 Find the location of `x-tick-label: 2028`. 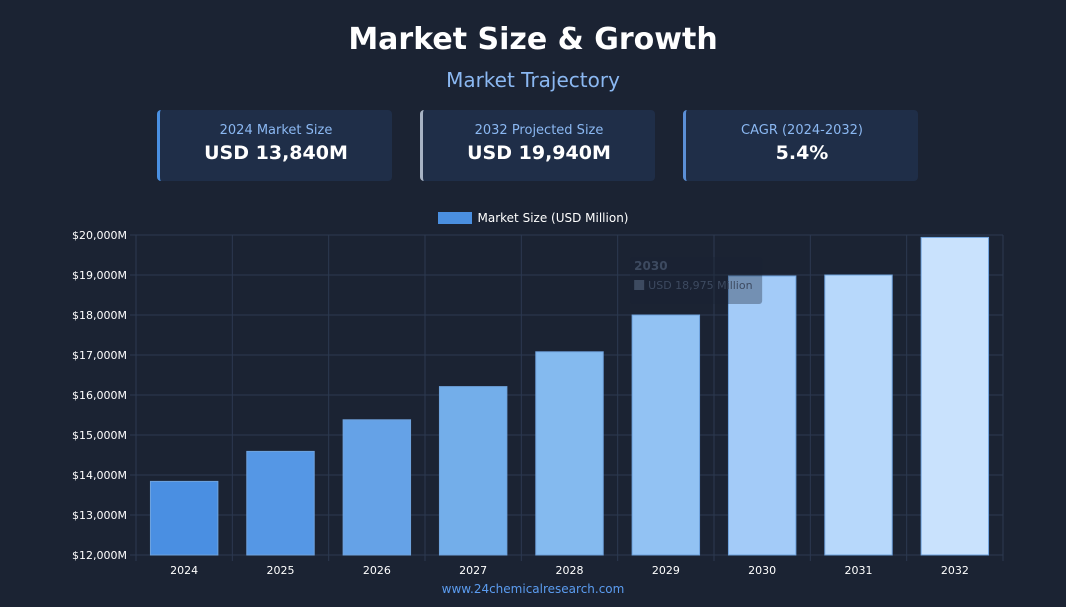

x-tick-label: 2028 is located at coordinates (570, 570).